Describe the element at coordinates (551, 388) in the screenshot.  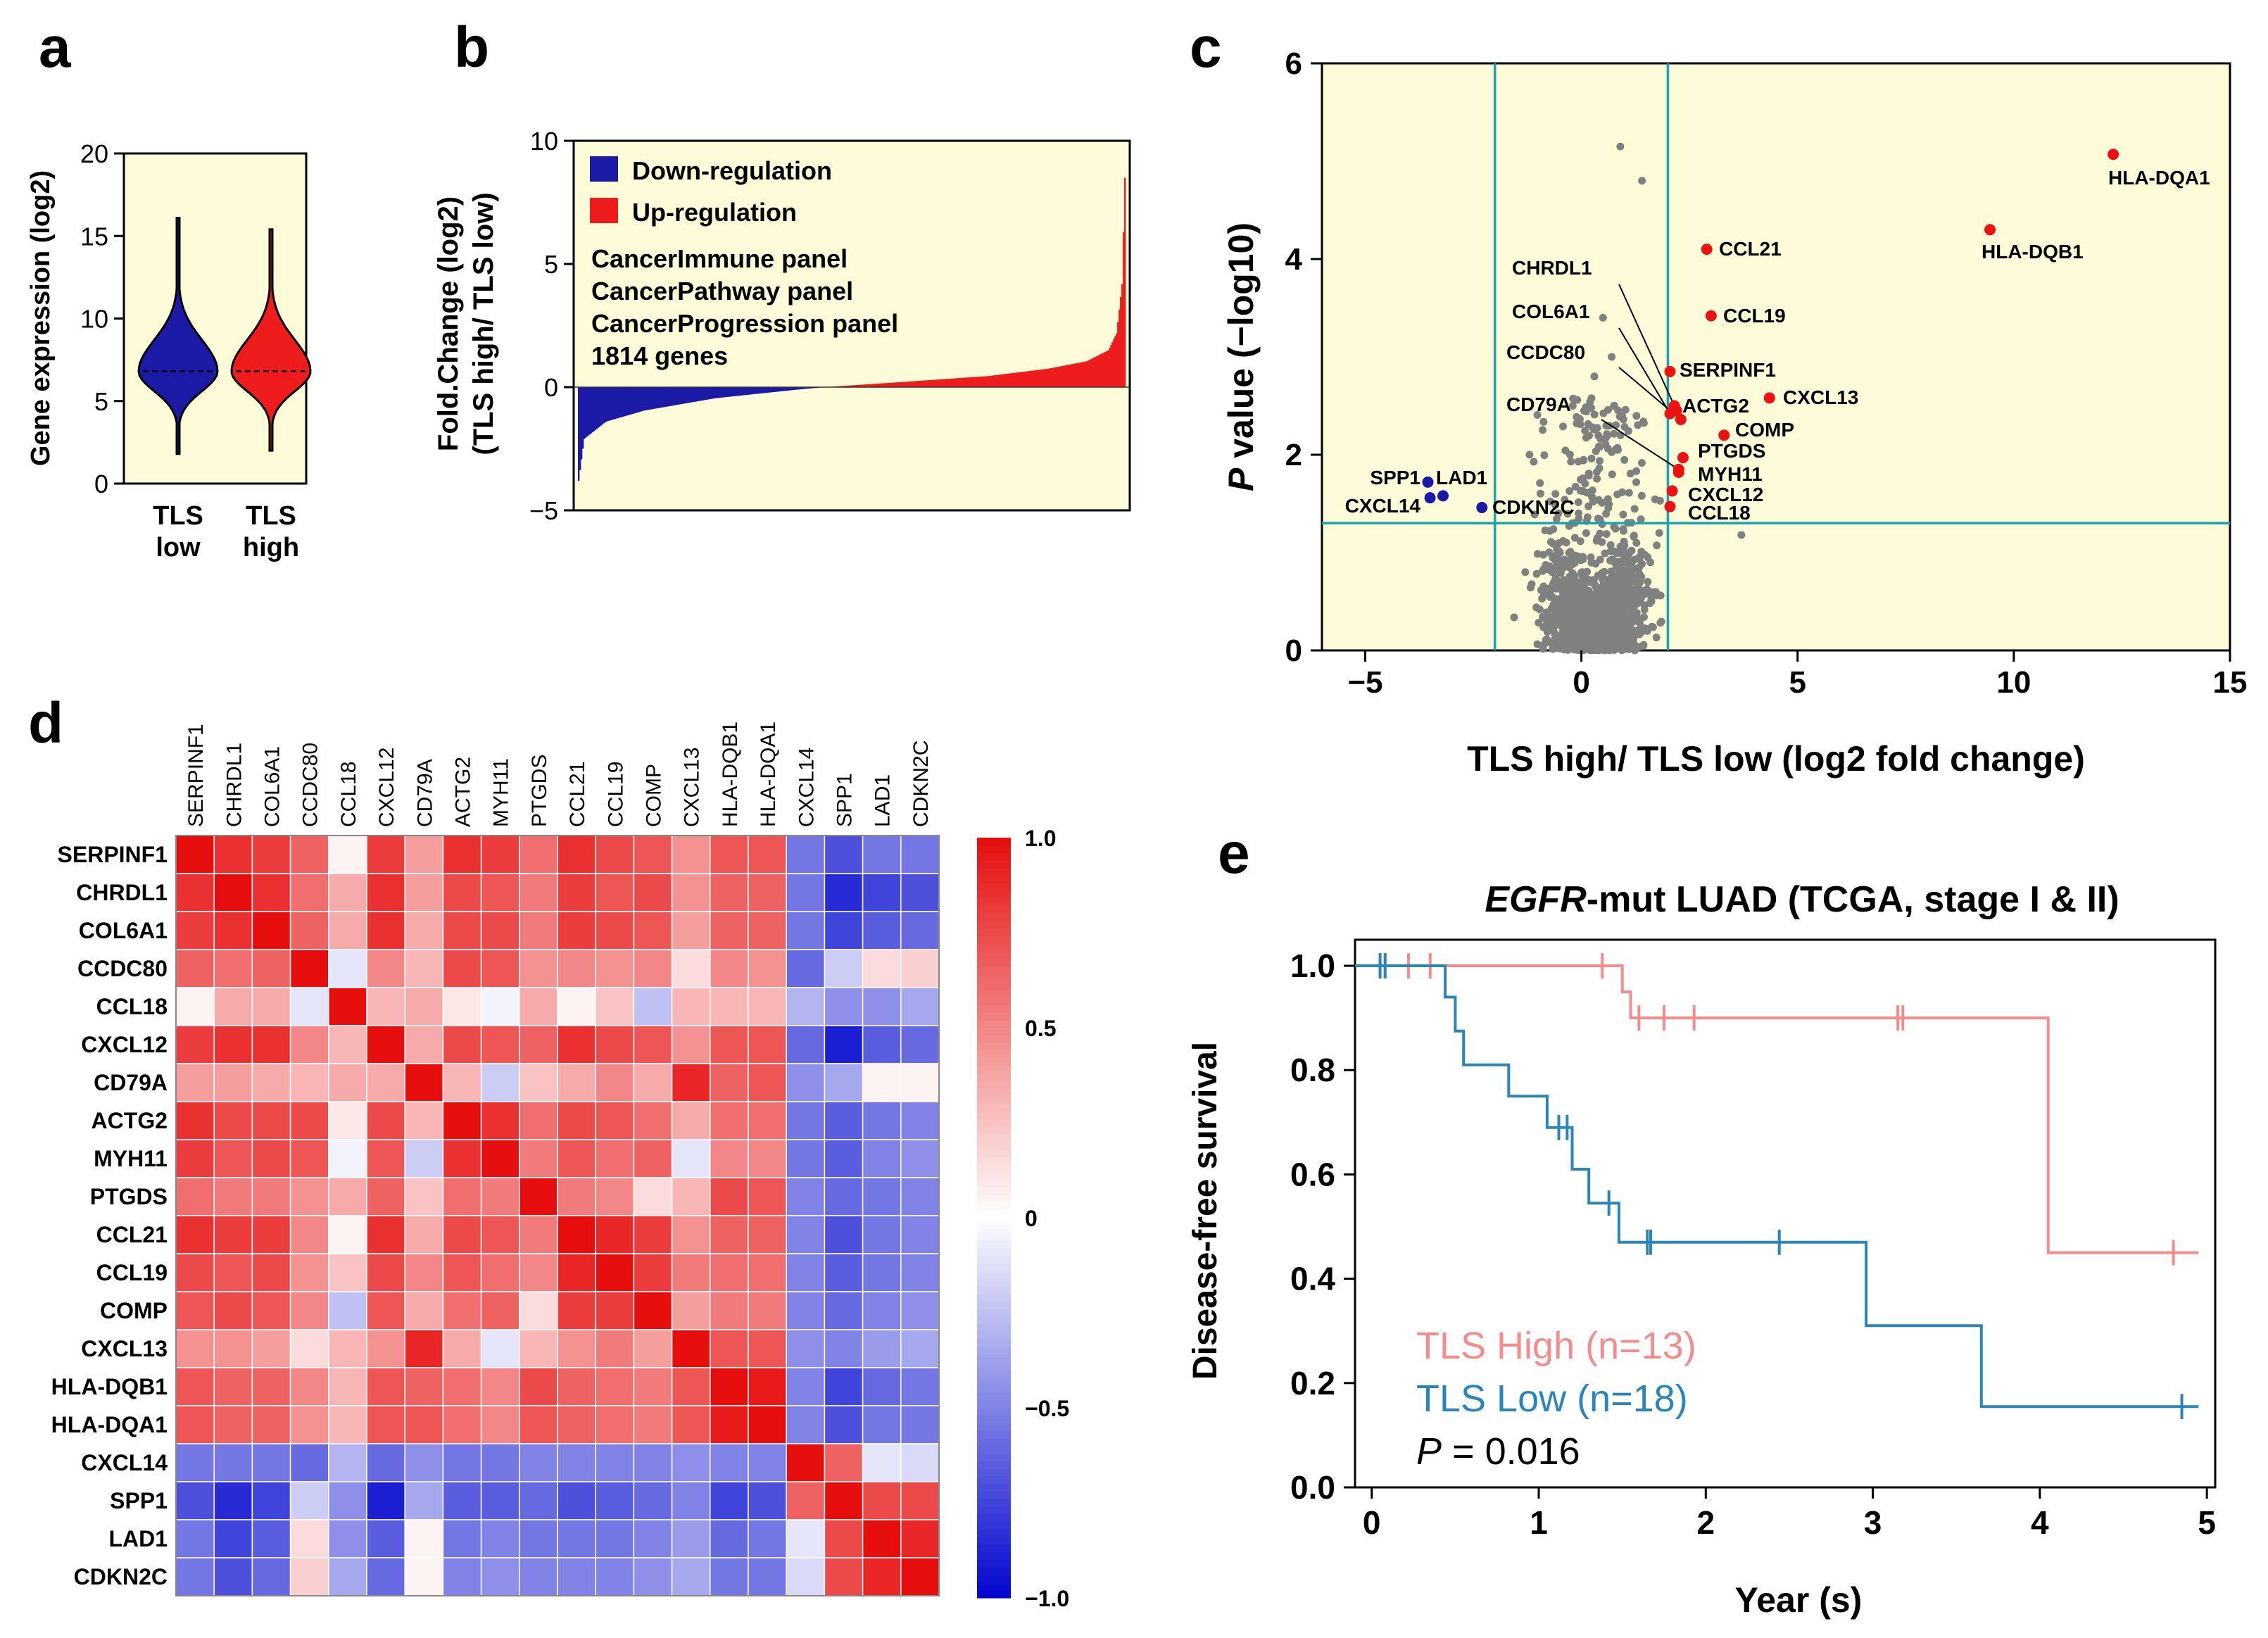
I see `panel-b-ytick-label: 0` at that location.